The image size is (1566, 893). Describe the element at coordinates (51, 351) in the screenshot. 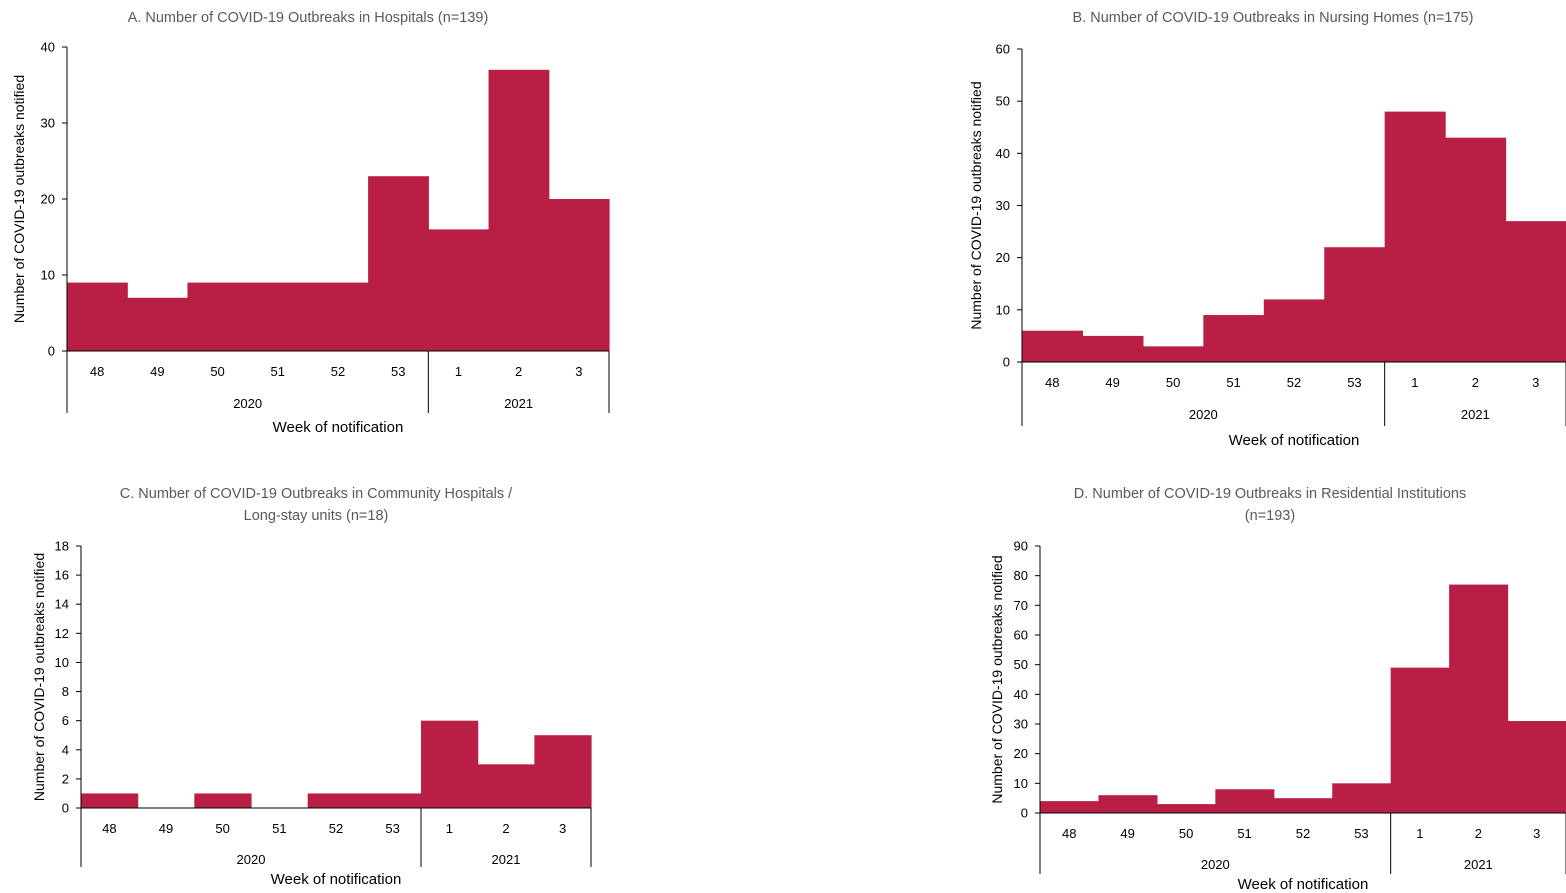

I see `chart-a-y-tick-label: 0` at that location.